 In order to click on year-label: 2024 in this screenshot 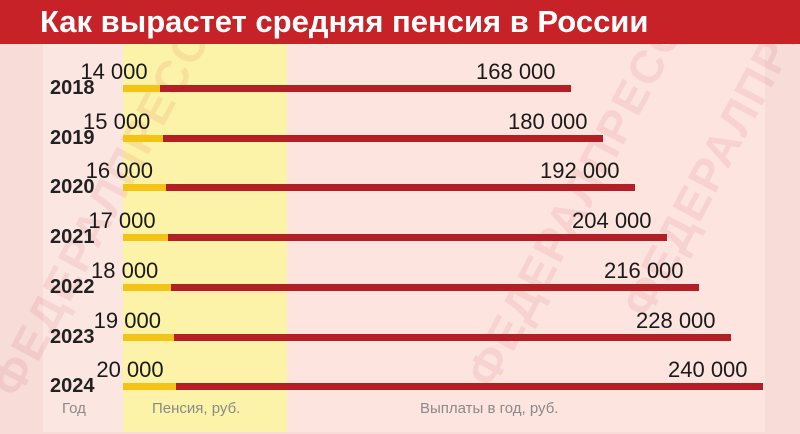, I will do `click(72, 386)`.